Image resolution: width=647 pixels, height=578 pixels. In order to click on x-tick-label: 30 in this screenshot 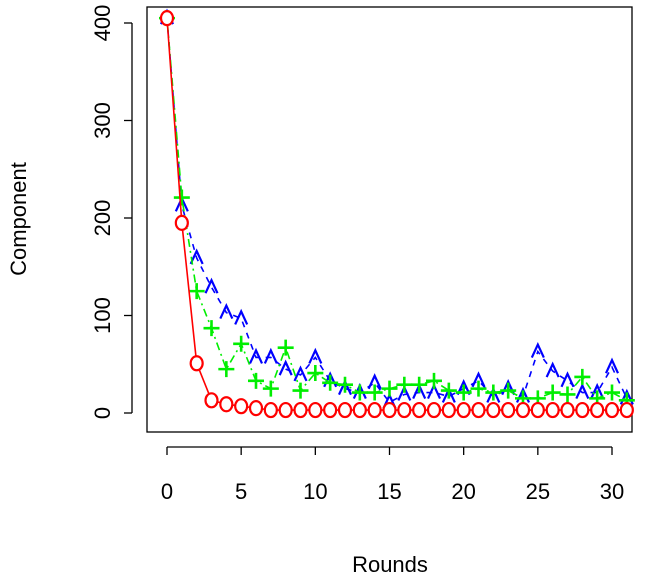, I will do `click(612, 491)`.